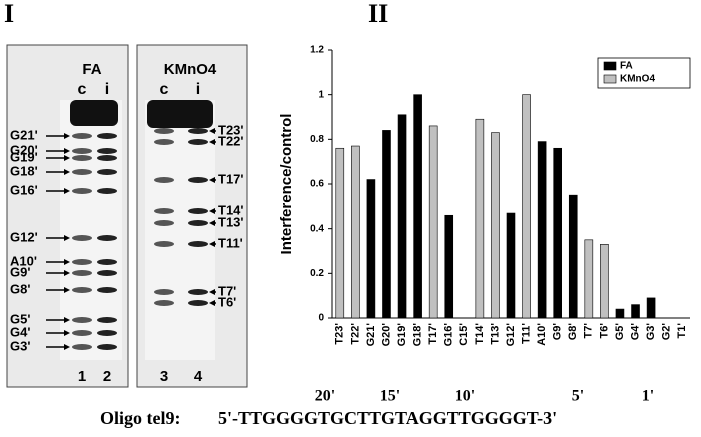 This screenshot has height=437, width=701. Describe the element at coordinates (317, 184) in the screenshot. I see `y-tick-label: 0.6` at that location.